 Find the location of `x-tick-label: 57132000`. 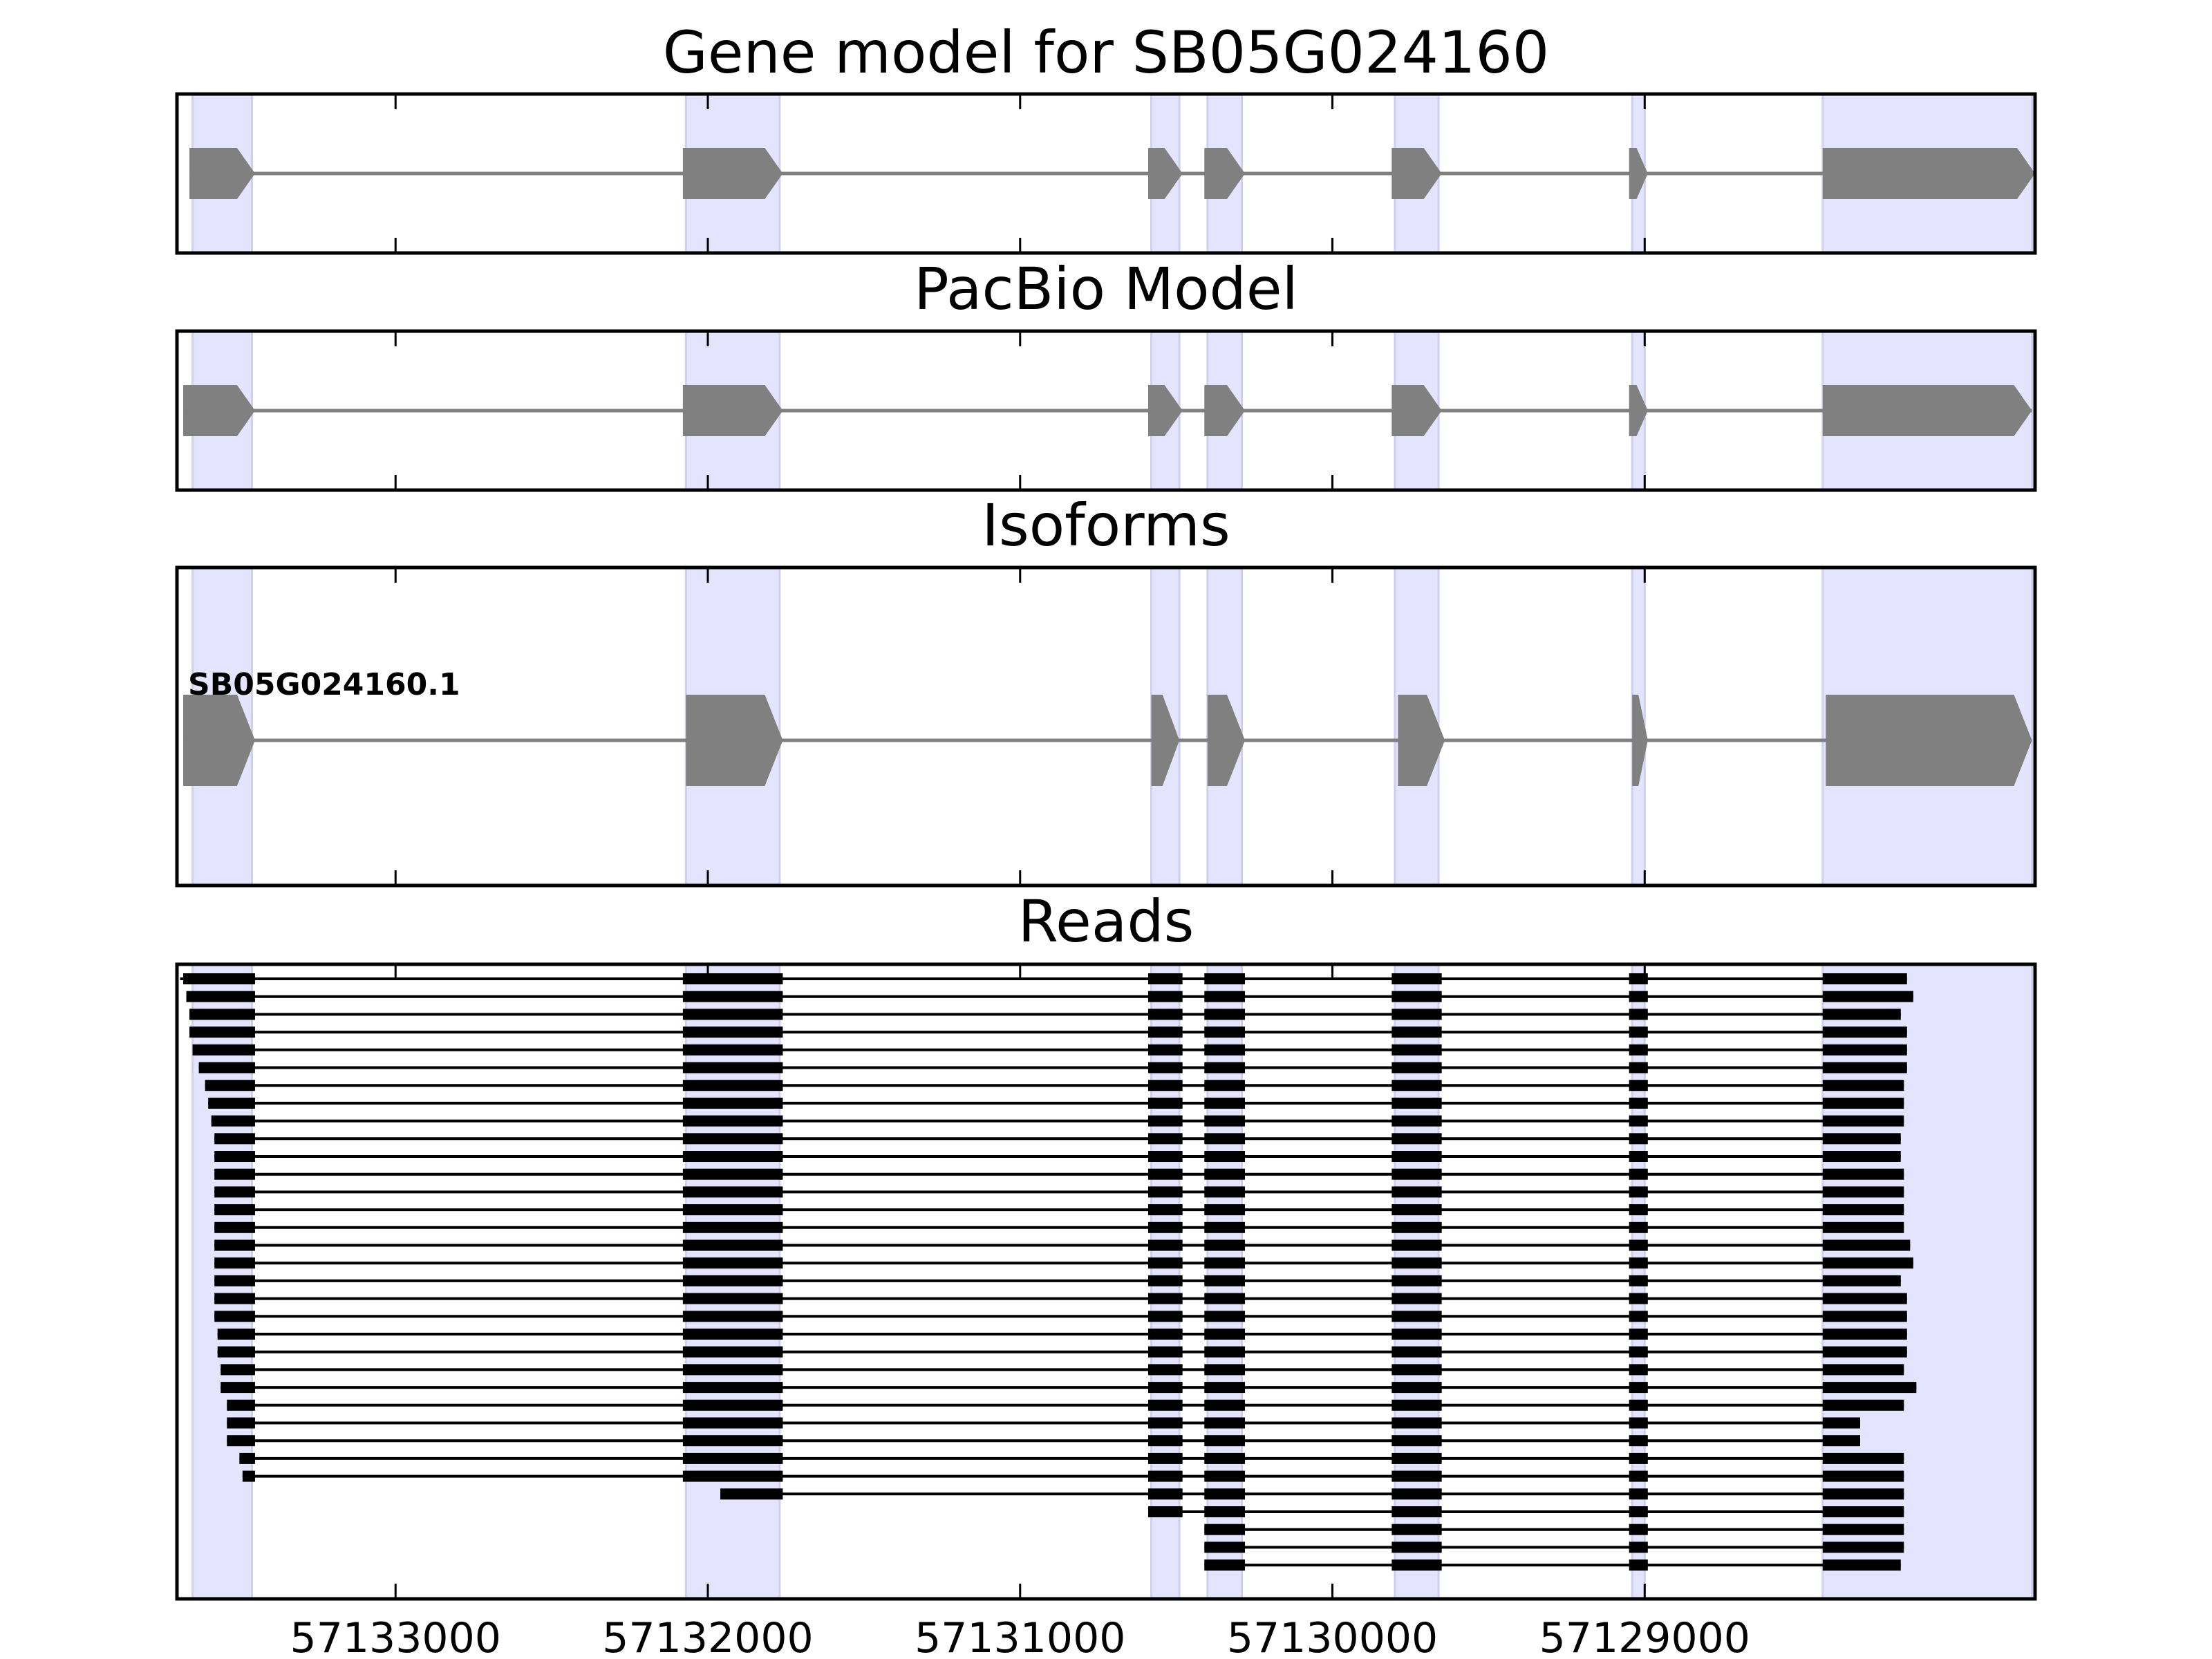

x-tick-label: 57132000 is located at coordinates (707, 1637).